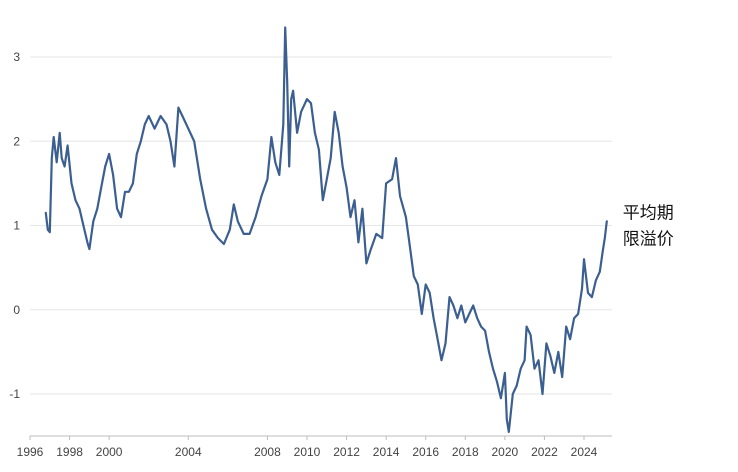 This screenshot has width=738, height=472. I want to click on y-tick-labels: 3 2 1 0 -1, so click(14, 225).